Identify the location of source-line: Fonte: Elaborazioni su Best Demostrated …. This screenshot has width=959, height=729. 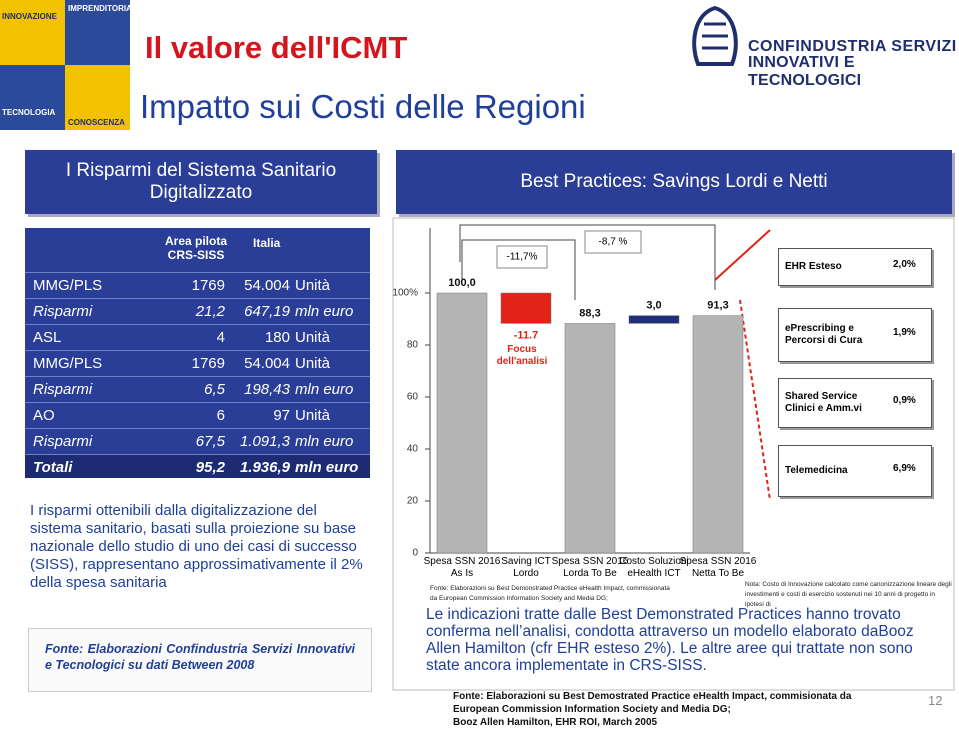
(652, 696).